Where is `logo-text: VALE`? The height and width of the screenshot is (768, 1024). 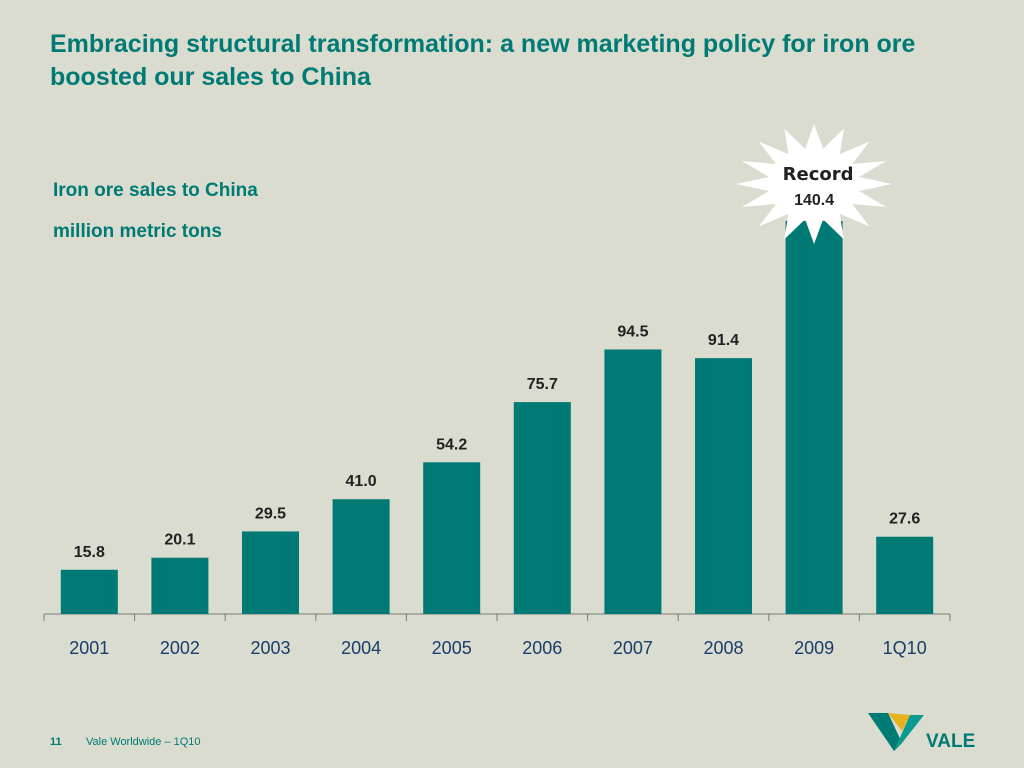
logo-text: VALE is located at coordinates (950, 741).